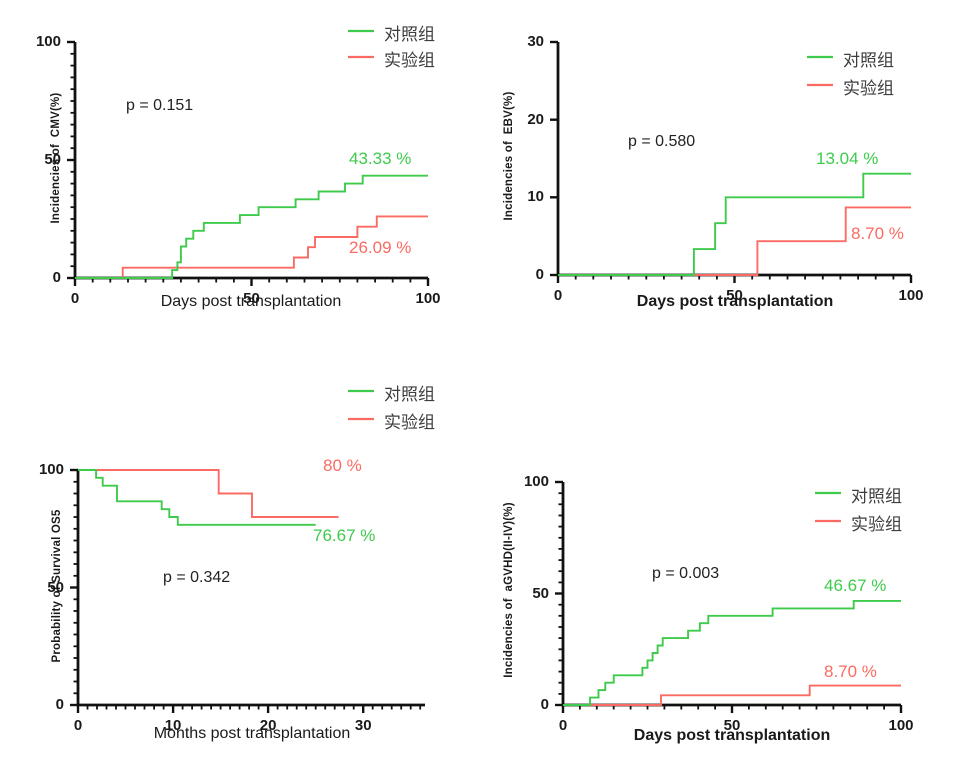 This screenshot has width=960, height=780. I want to click on cmv-x-tick-label-100: 100, so click(428, 298).